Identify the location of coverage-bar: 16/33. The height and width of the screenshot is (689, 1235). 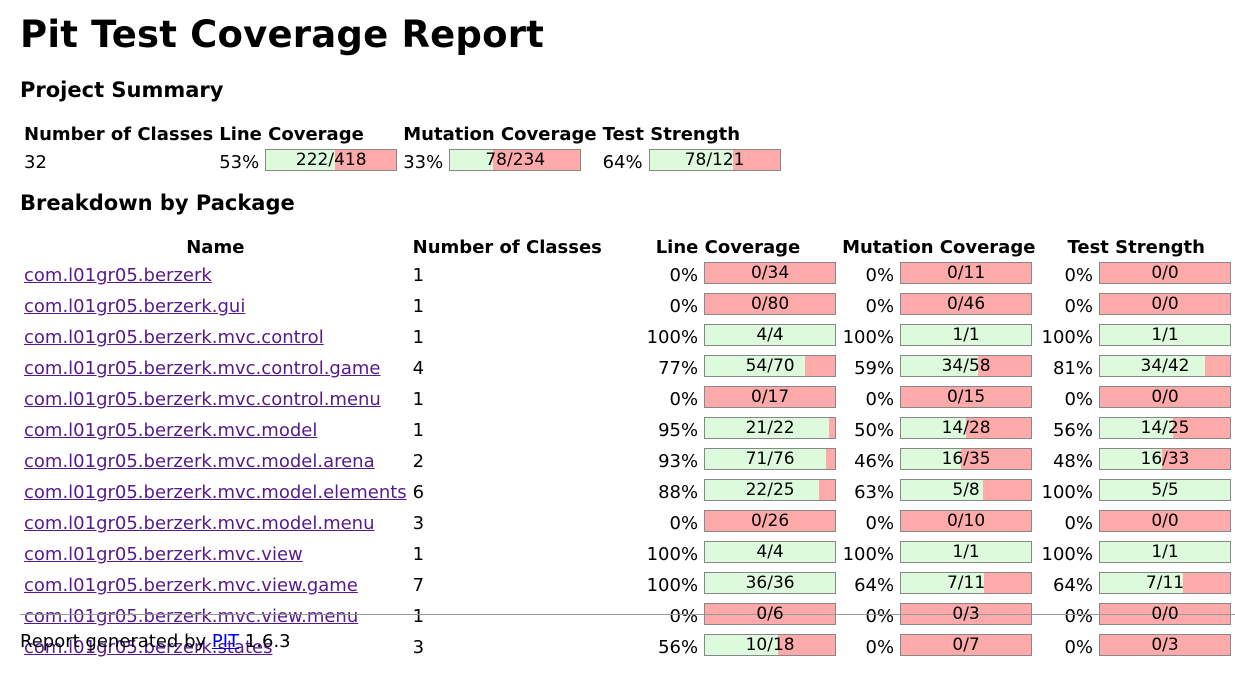
(1165, 459).